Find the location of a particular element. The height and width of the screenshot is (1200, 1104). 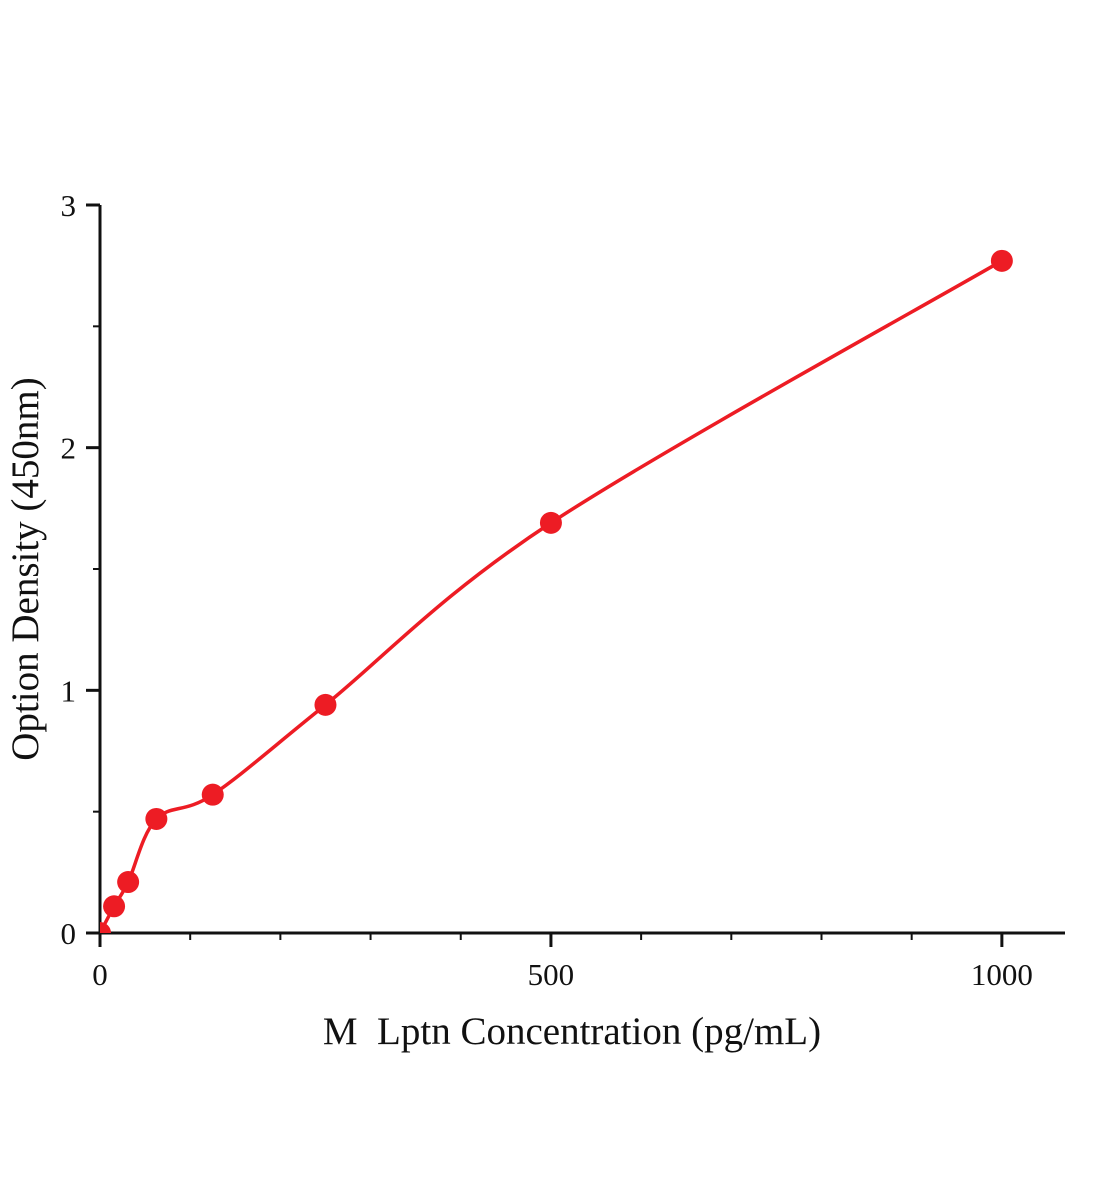

x-tick-label: 0 is located at coordinates (100, 974).